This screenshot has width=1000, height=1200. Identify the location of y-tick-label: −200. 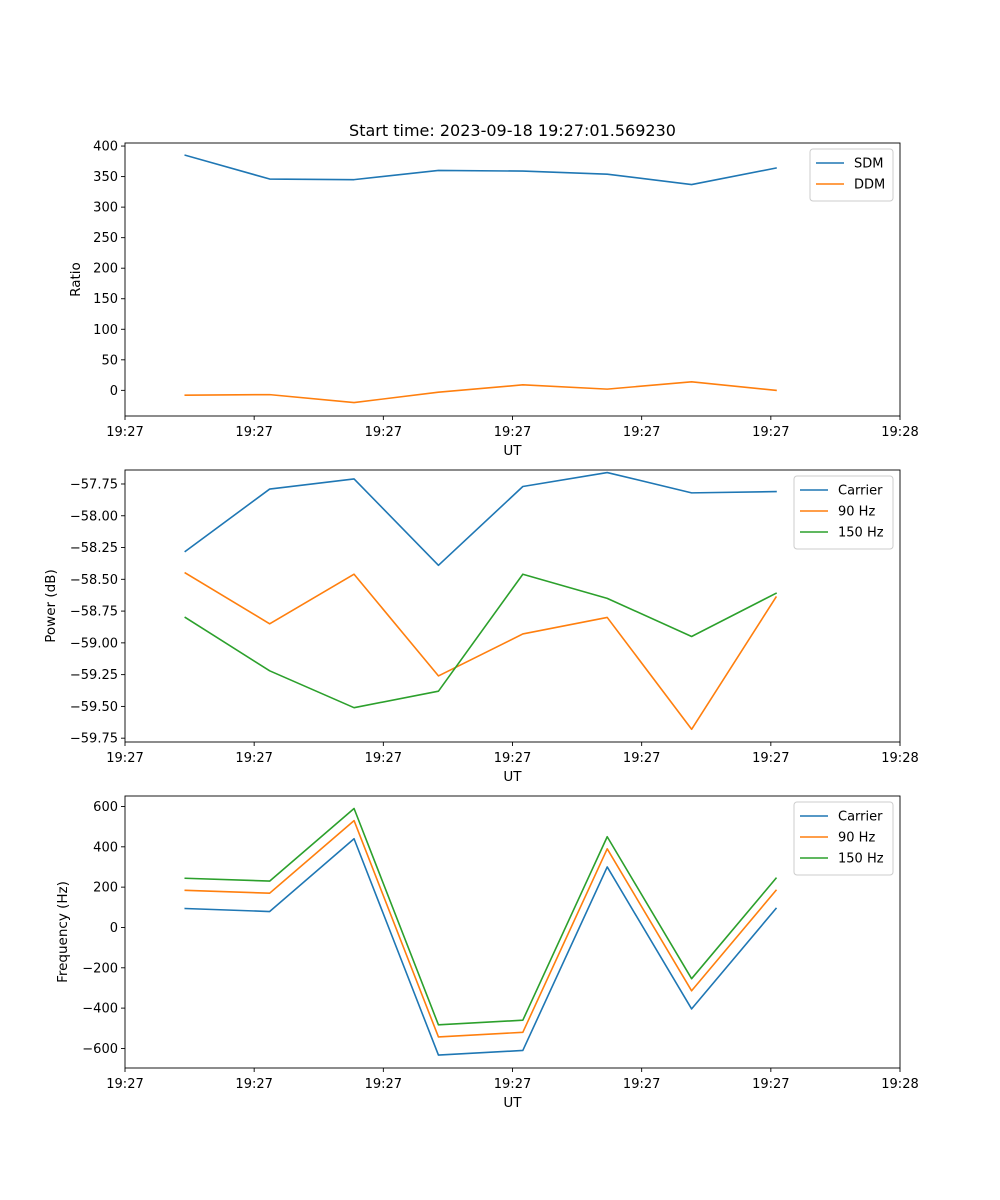
(100, 968).